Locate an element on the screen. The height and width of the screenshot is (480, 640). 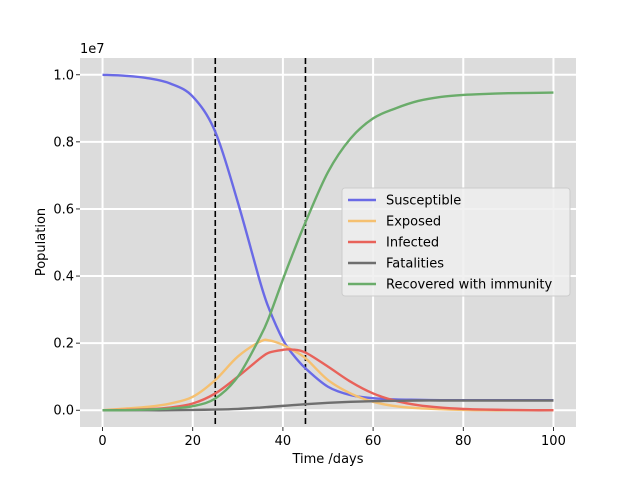
legend-label-infected: Infected is located at coordinates (412, 243).